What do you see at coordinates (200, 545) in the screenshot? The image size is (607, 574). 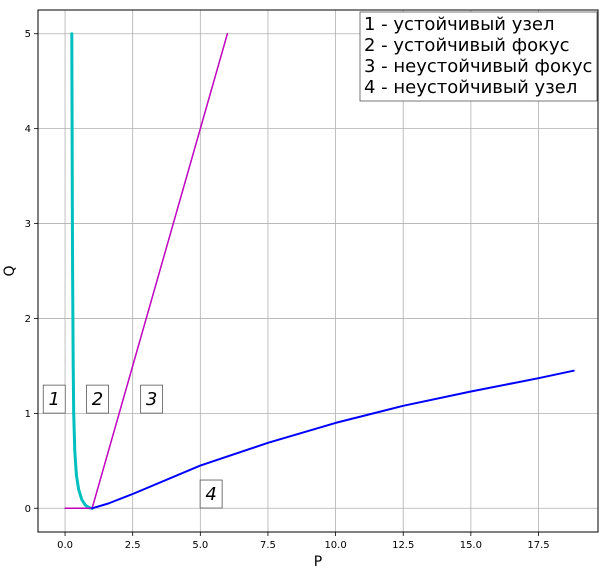 I see `x-tick-label: 5.0` at bounding box center [200, 545].